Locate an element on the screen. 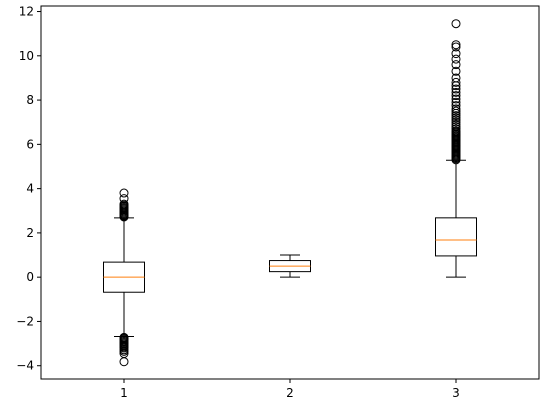 The height and width of the screenshot is (413, 546). y-tick-label: 0 is located at coordinates (30, 277).